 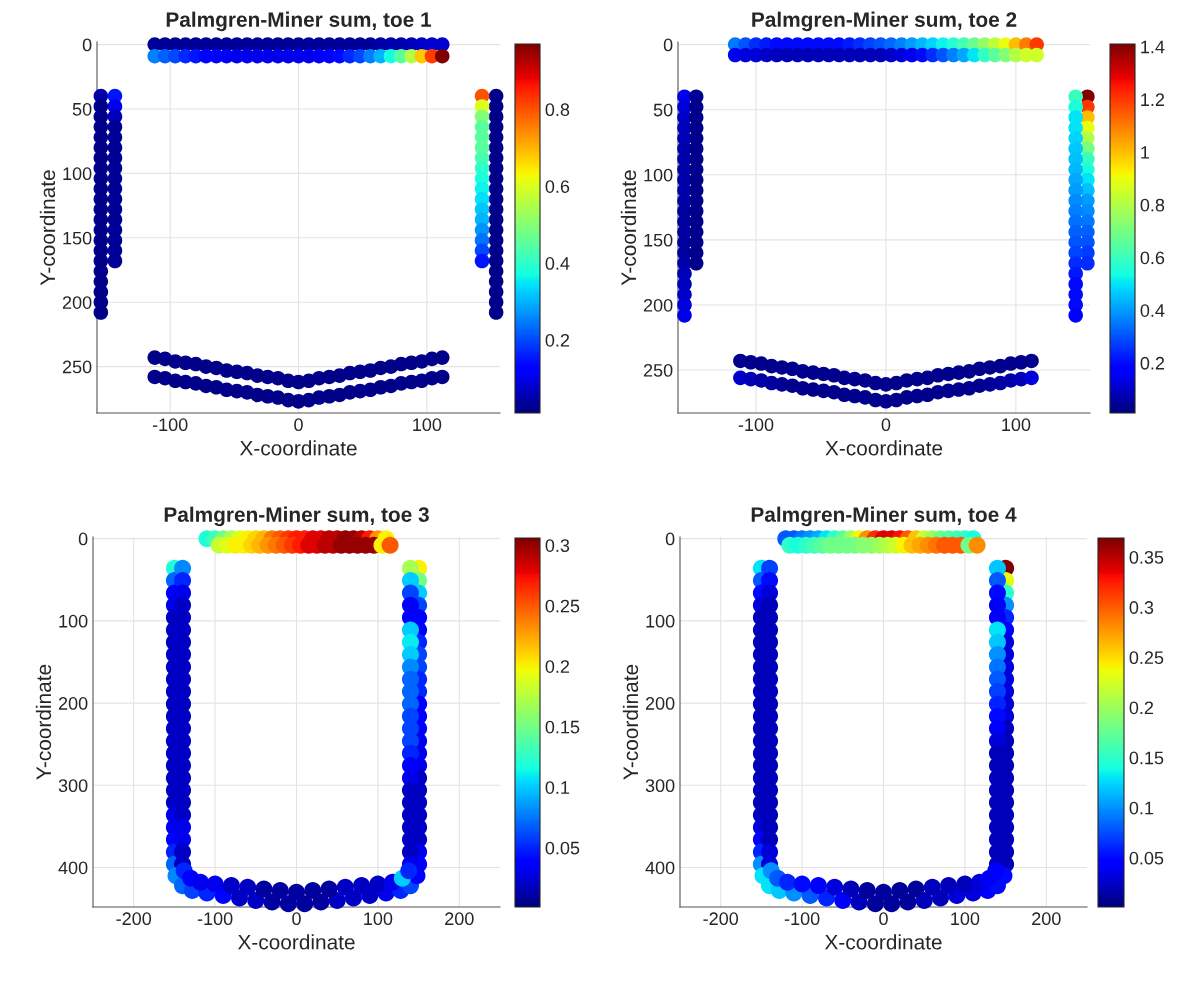 What do you see at coordinates (1153, 47) in the screenshot?
I see `color-bar-label: 1.4` at bounding box center [1153, 47].